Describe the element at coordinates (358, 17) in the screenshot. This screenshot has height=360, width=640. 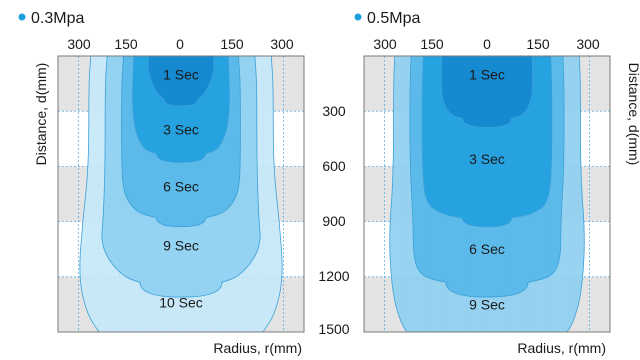
I see `legend-marker-right` at that location.